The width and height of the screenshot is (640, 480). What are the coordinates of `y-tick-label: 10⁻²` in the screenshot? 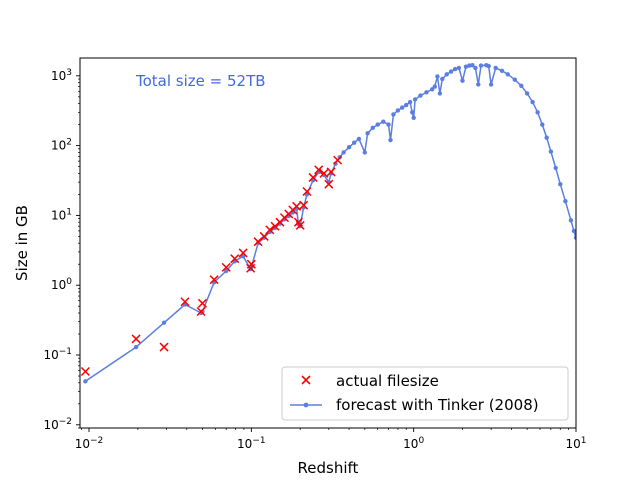 It's located at (57, 424).